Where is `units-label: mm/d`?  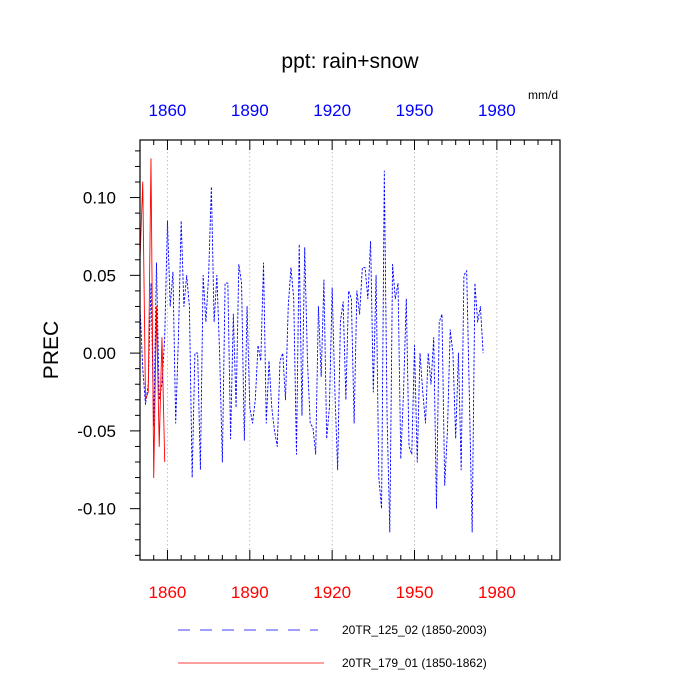 units-label: mm/d is located at coordinates (543, 95).